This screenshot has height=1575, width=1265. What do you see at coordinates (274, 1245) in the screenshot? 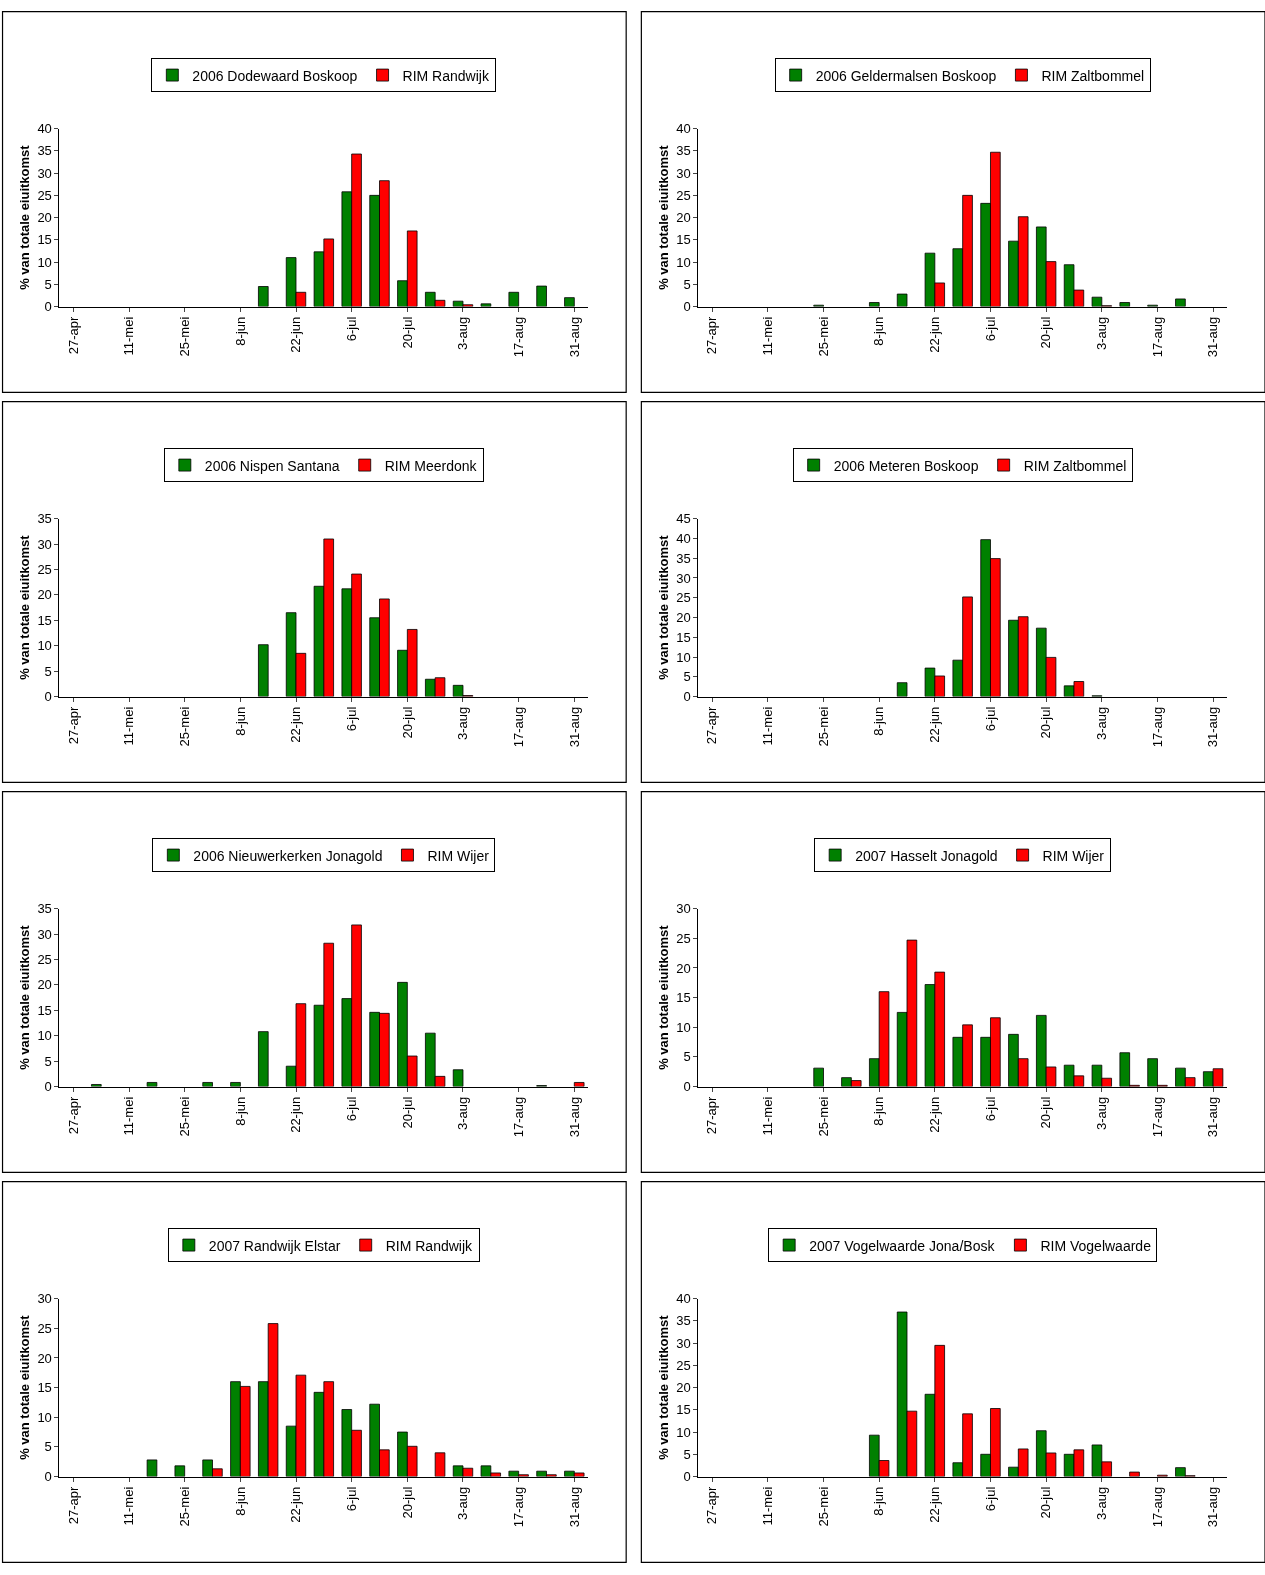
I see `legend-label: 2007 Randwijk Elstar` at bounding box center [274, 1245].